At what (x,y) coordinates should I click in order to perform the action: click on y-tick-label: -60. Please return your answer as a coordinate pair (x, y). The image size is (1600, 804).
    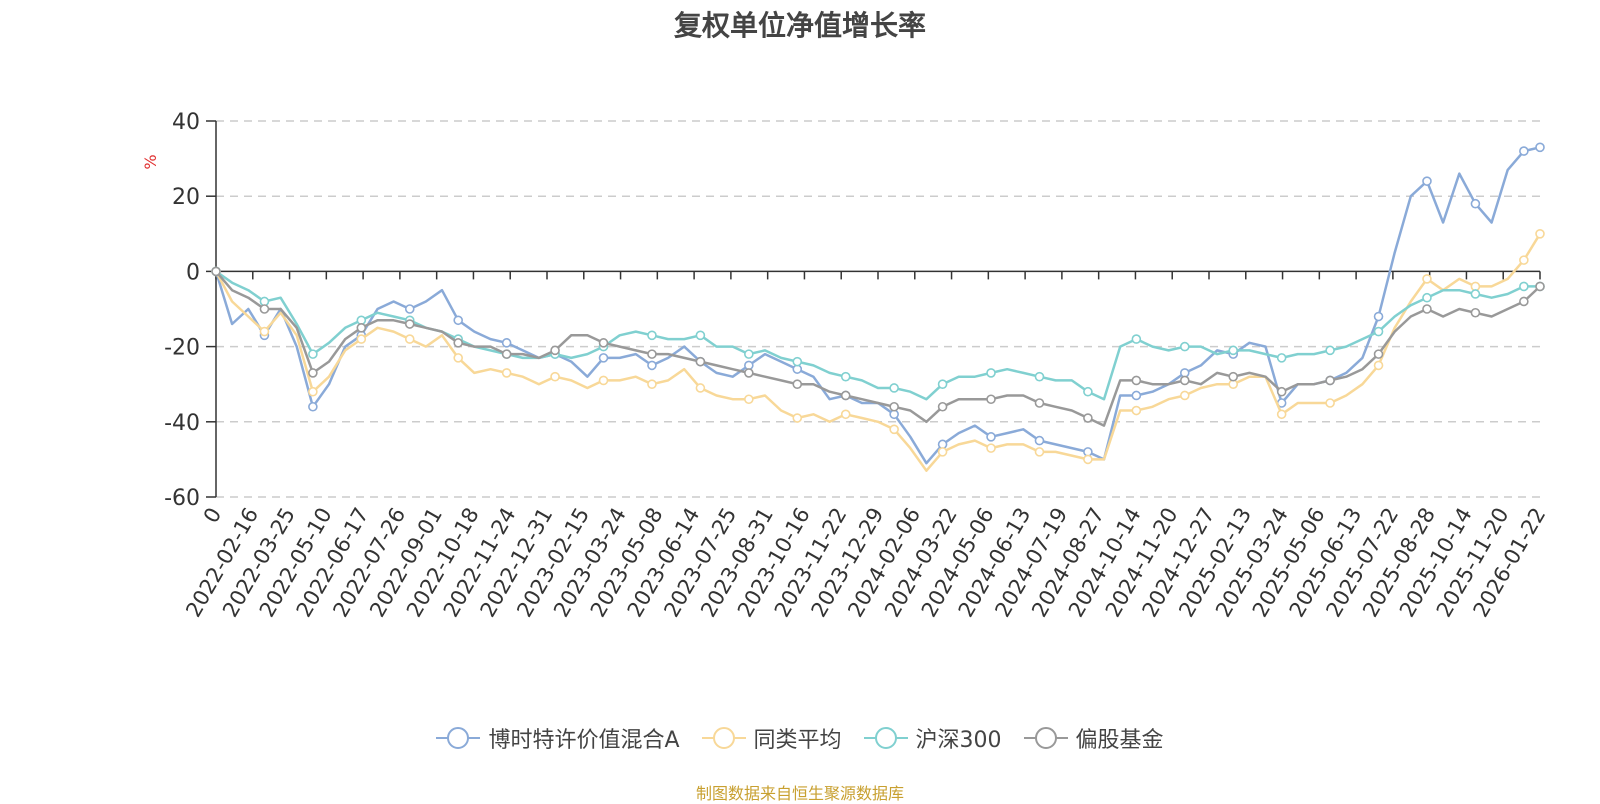
    Looking at the image, I should click on (182, 498).